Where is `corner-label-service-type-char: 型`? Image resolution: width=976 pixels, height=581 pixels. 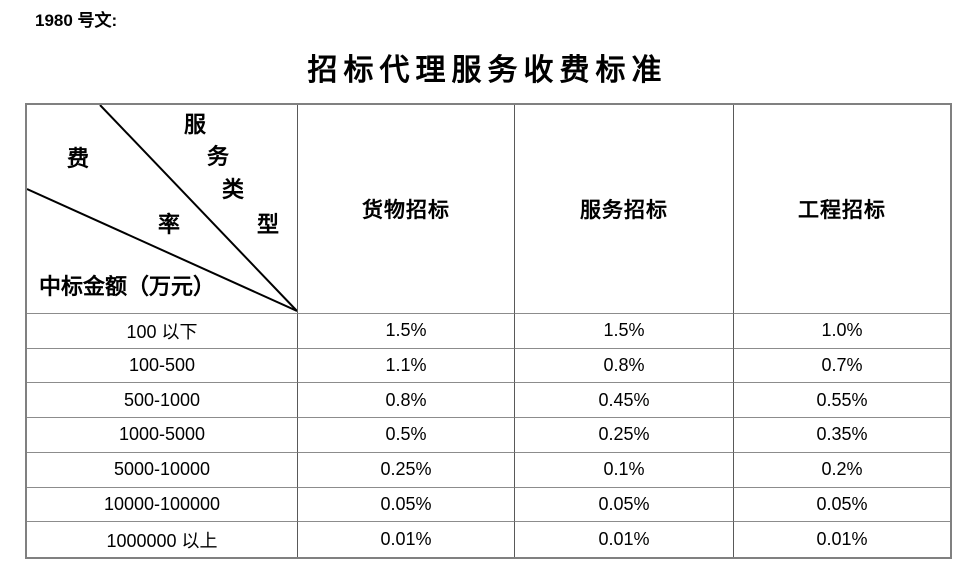
corner-label-service-type-char: 型 is located at coordinates (268, 224).